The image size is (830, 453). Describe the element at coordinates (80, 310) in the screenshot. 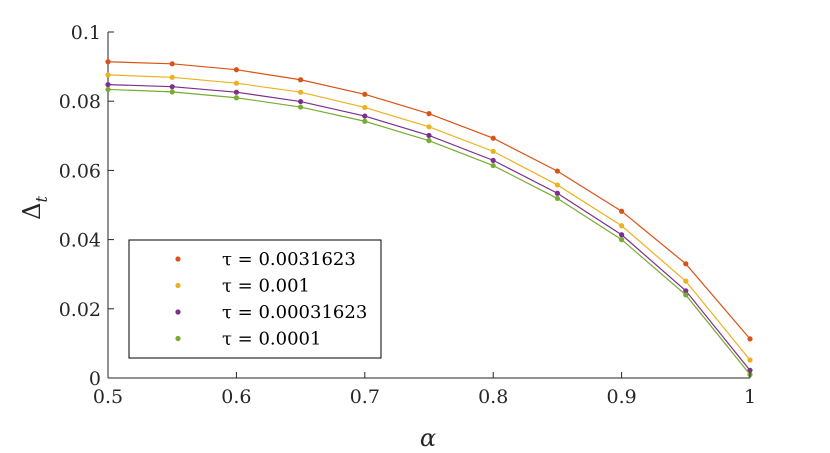

I see `y-tick-label: 0.02` at that location.